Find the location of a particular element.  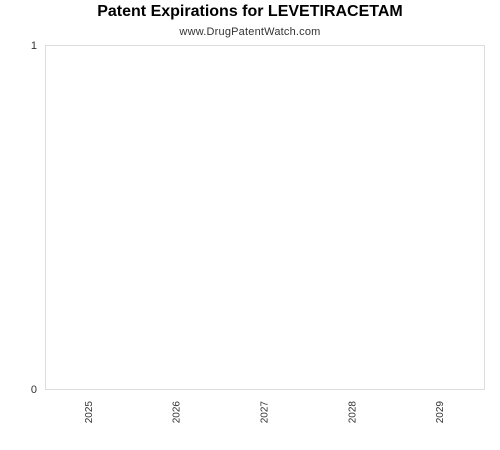

x-tick-label: 2025 is located at coordinates (89, 412).